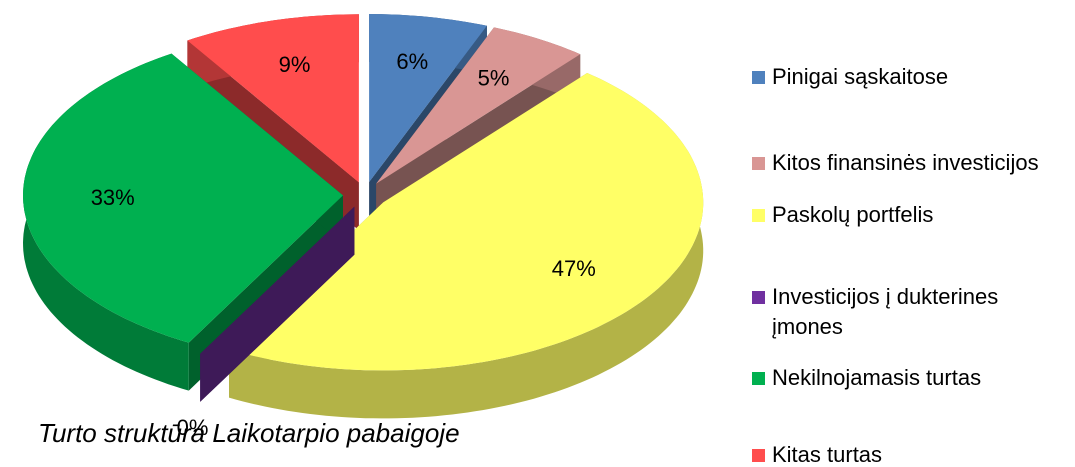 The image size is (1075, 467). What do you see at coordinates (494, 77) in the screenshot?
I see `data-label: 5%` at bounding box center [494, 77].